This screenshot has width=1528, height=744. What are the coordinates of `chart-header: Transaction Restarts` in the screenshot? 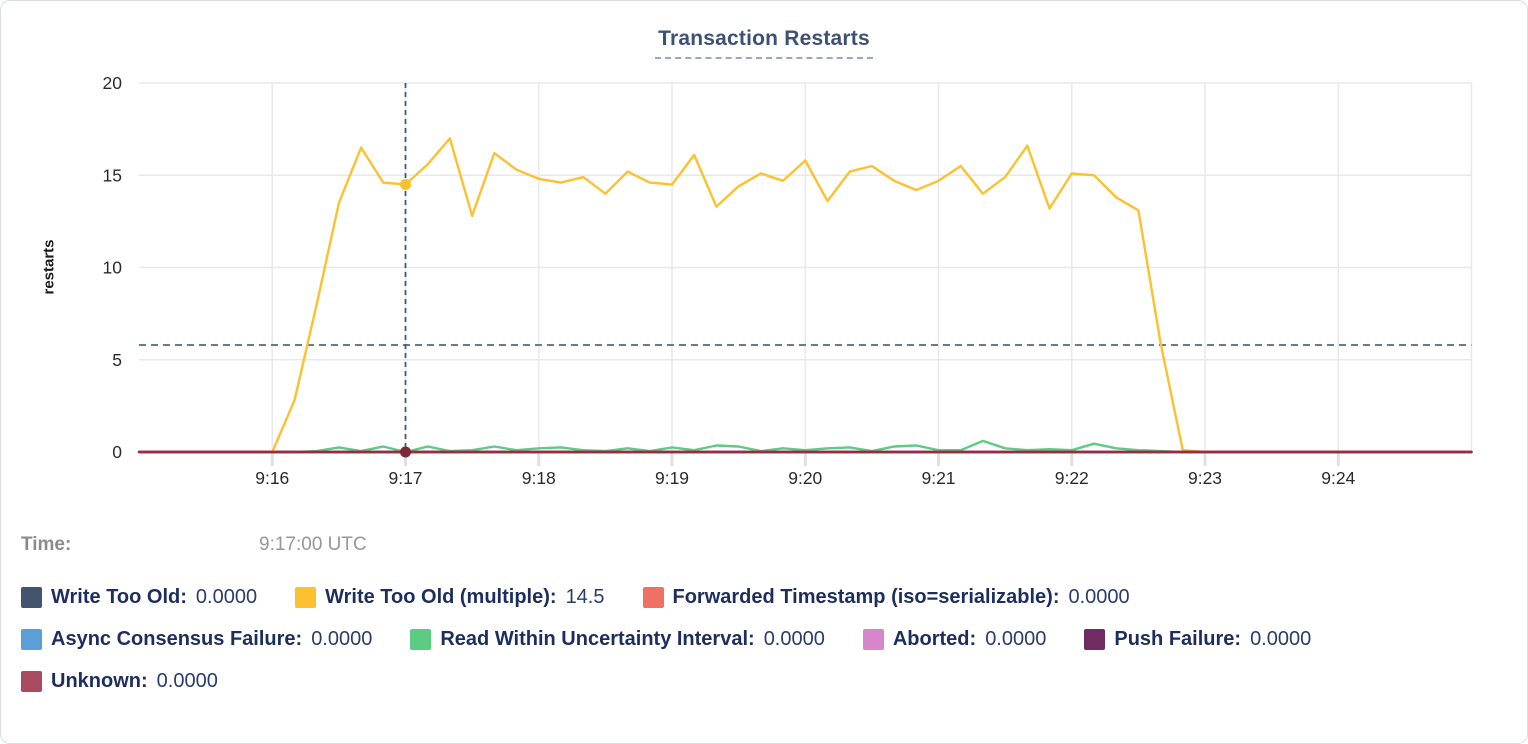 It's located at (764, 43).